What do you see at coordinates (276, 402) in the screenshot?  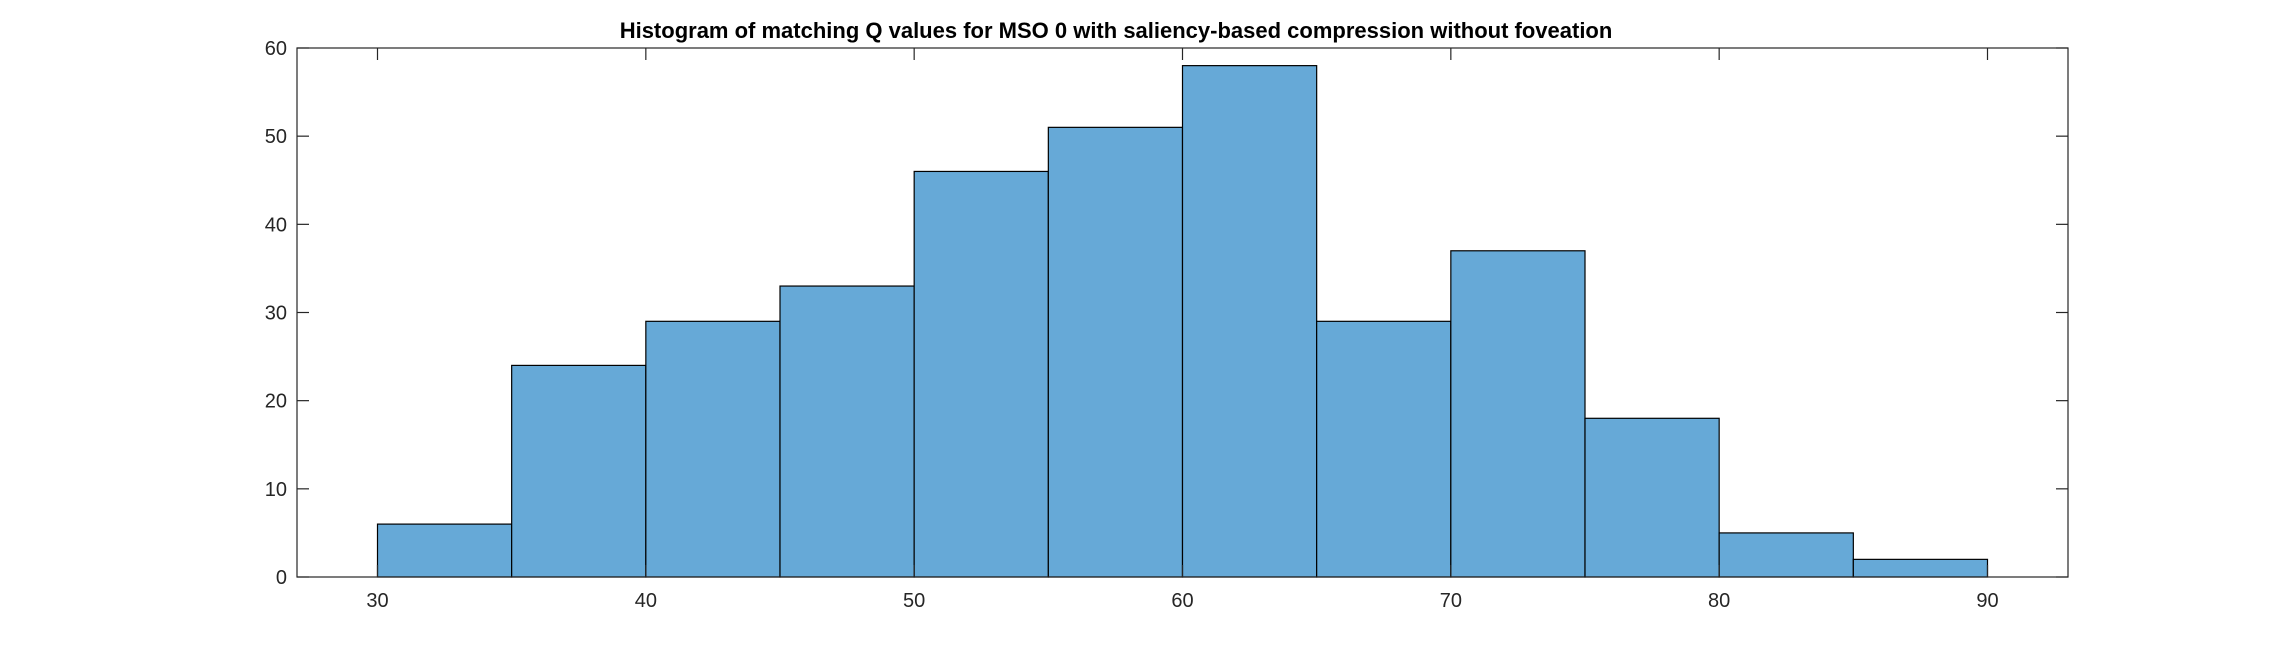 I see `y-tick-label-20: 20` at bounding box center [276, 402].